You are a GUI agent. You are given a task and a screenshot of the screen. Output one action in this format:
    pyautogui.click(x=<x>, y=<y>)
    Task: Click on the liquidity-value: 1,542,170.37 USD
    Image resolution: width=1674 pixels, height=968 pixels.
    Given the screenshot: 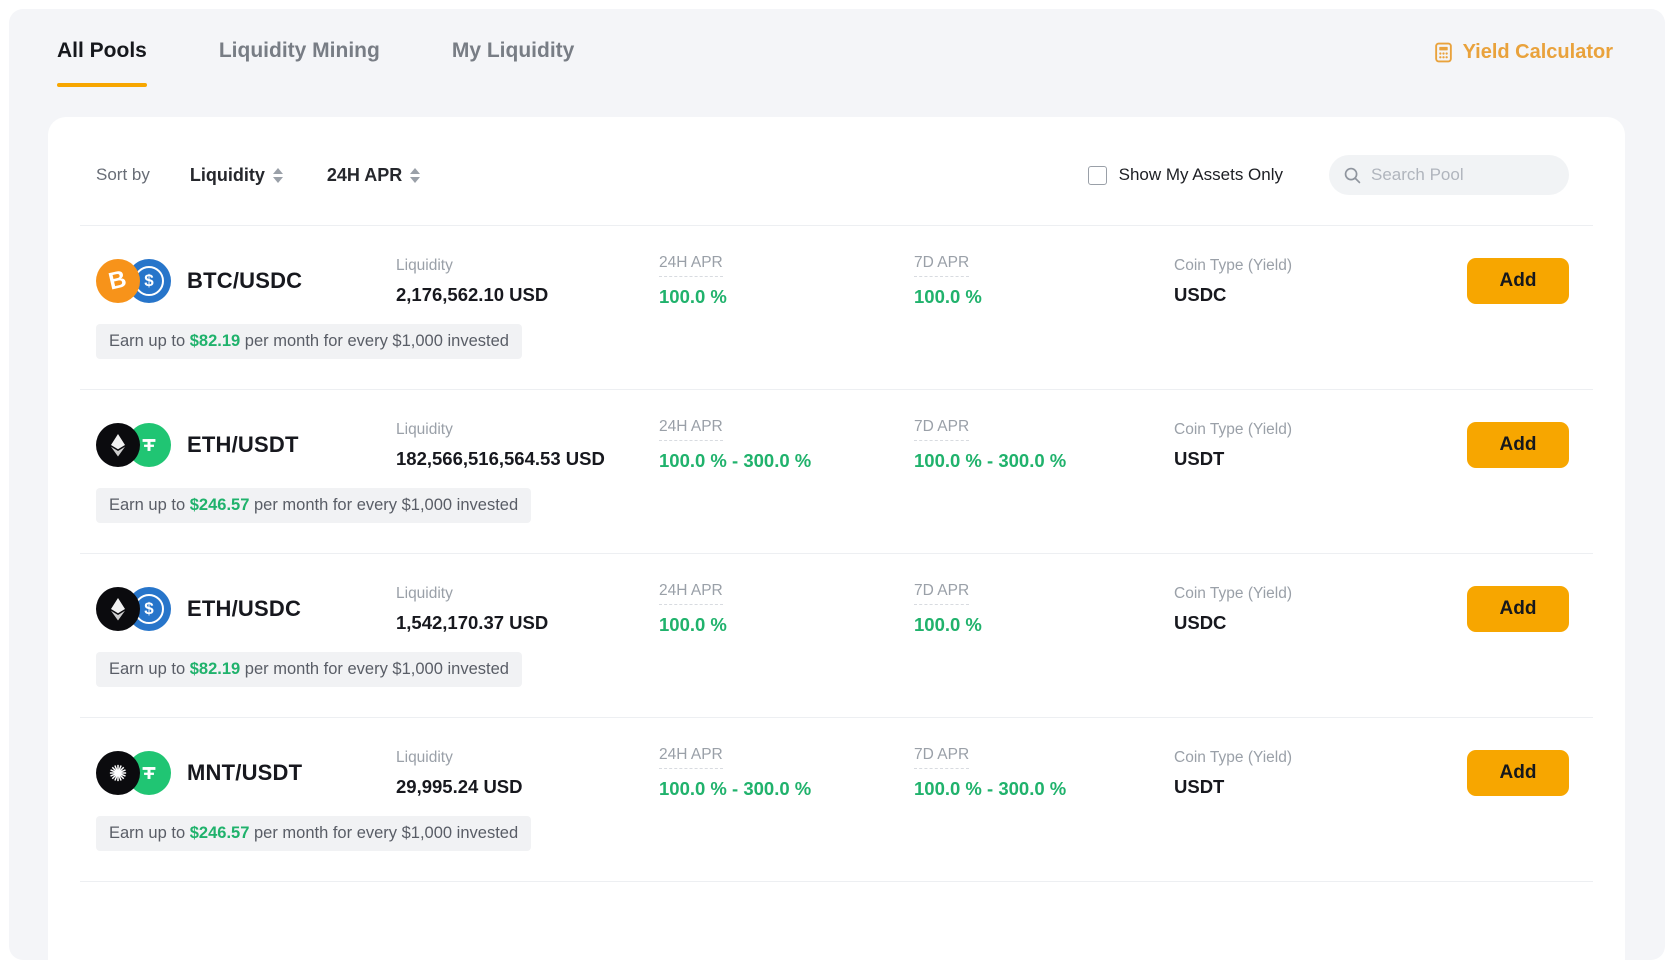 What is the action you would take?
    pyautogui.click(x=472, y=622)
    